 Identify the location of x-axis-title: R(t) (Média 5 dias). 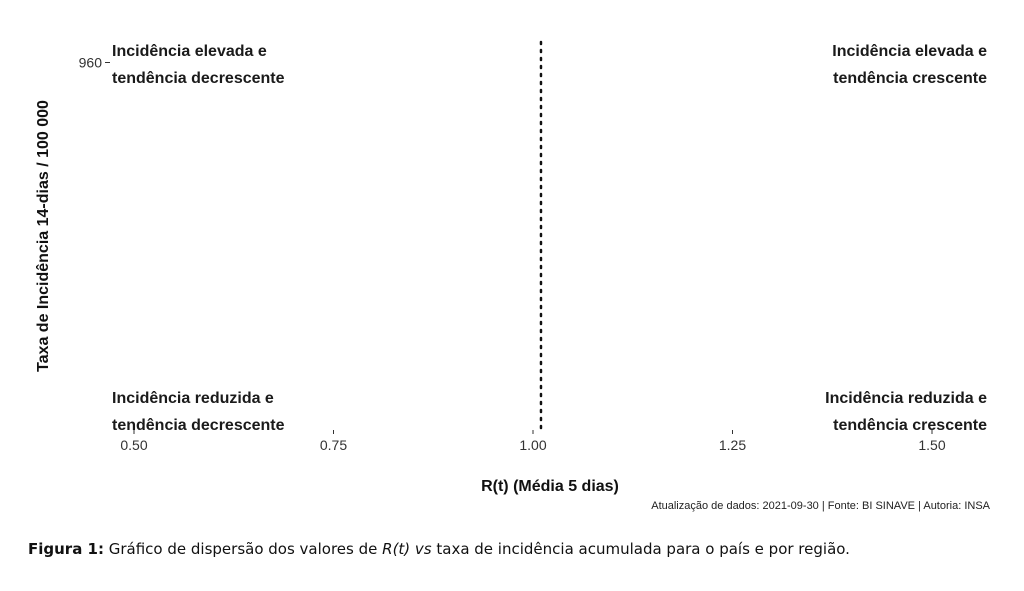
(550, 486).